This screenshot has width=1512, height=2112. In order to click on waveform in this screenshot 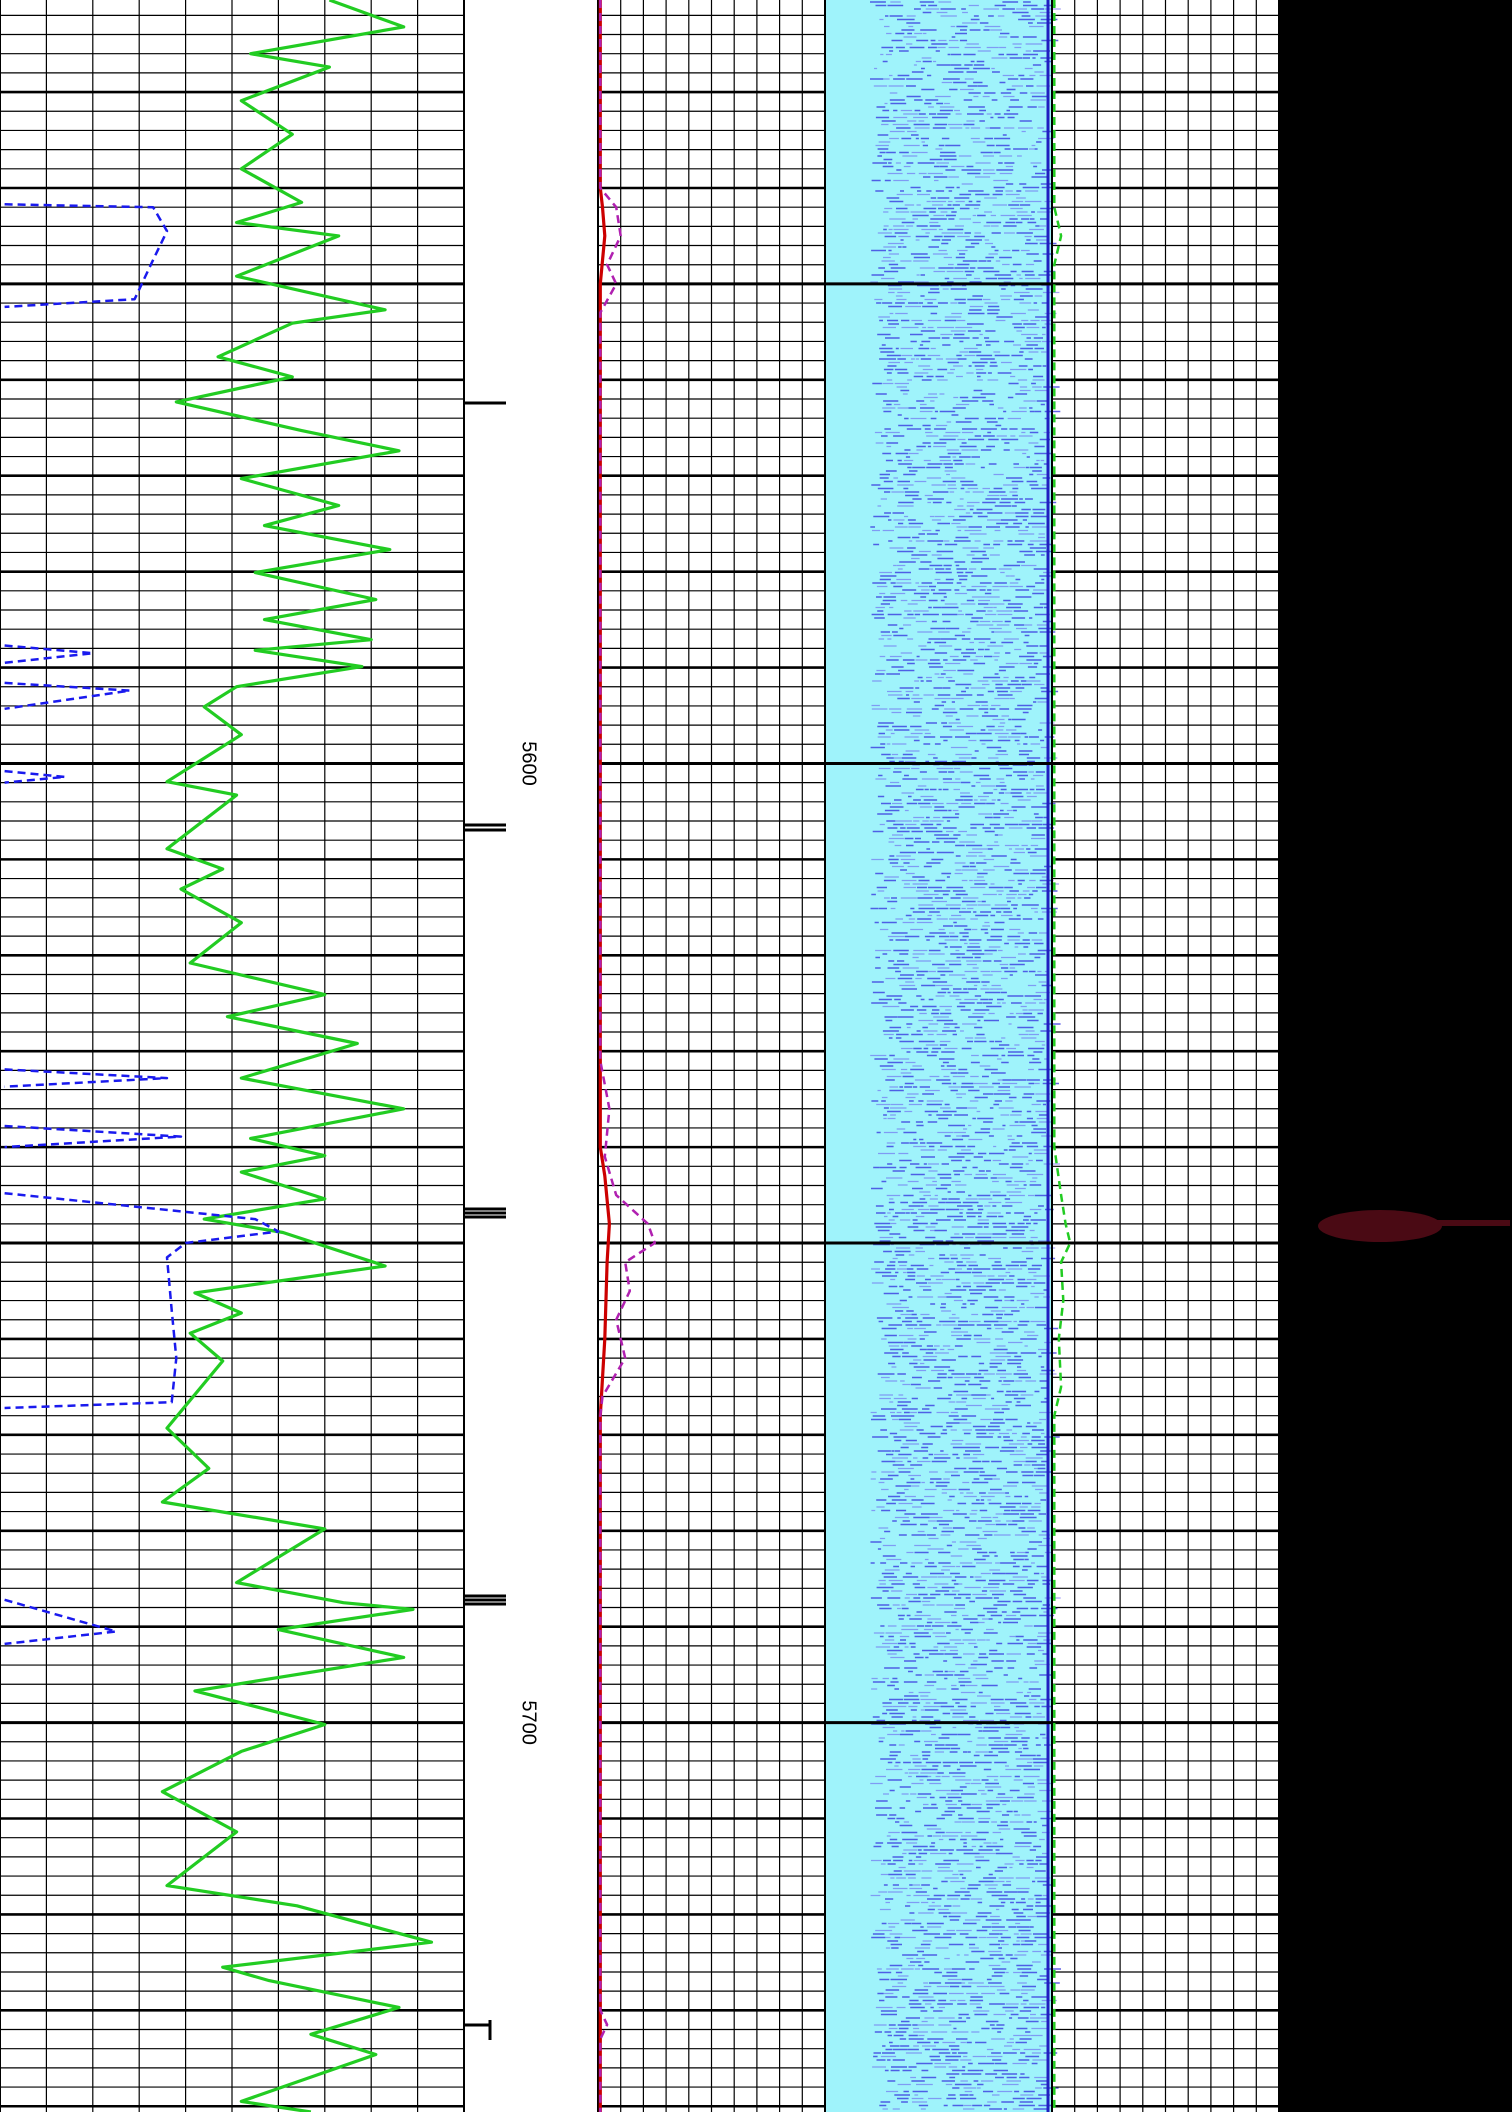, I will do `click(965, 1056)`.